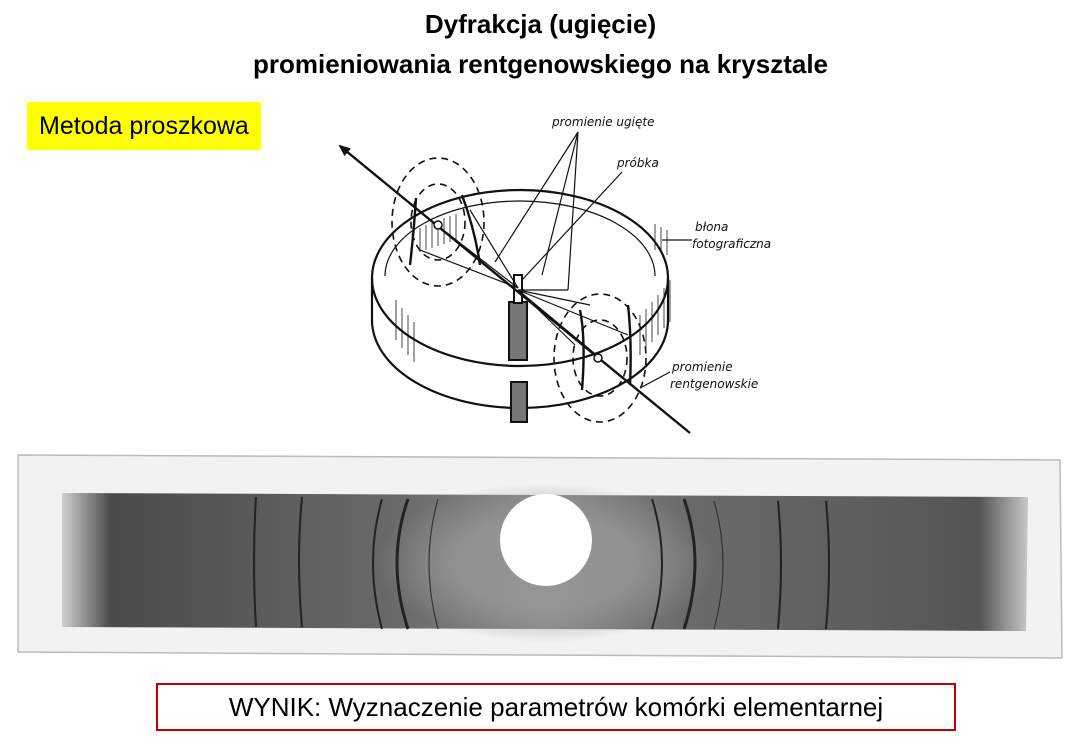 The height and width of the screenshot is (747, 1081). I want to click on xray-beam, so click(514, 289).